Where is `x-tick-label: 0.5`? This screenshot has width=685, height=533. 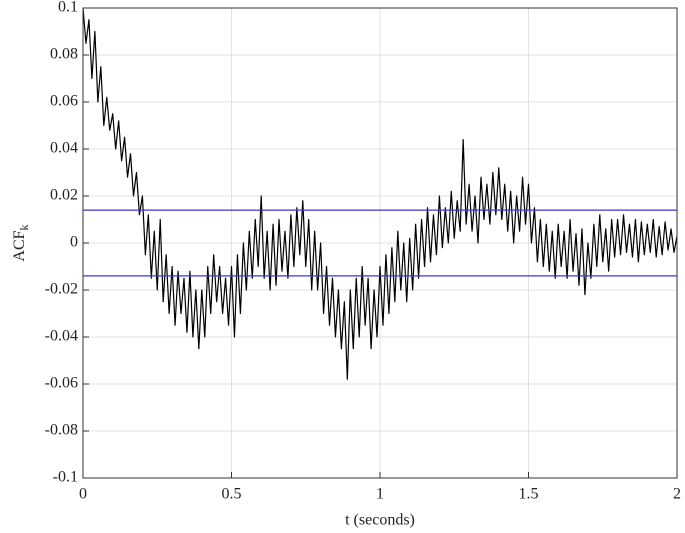
x-tick-label: 0.5 is located at coordinates (232, 494).